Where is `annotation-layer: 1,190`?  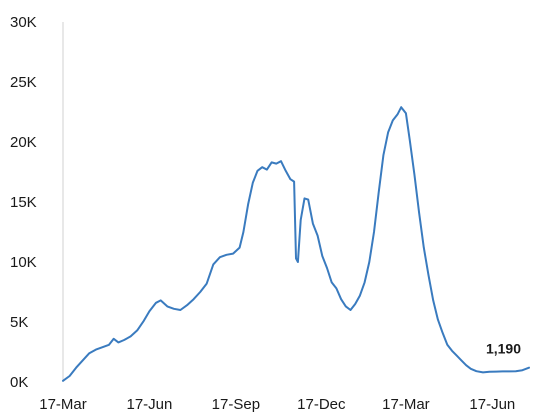 annotation-layer: 1,190 is located at coordinates (503, 349).